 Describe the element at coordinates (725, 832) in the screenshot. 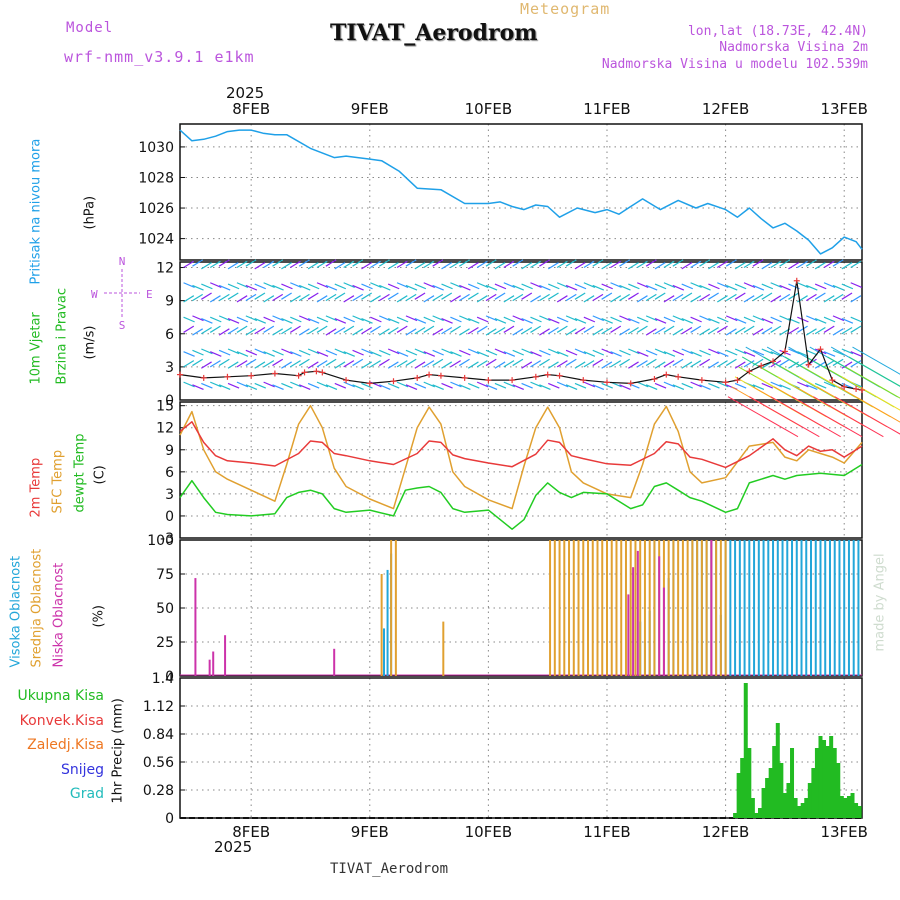

I see `x-date-label-bottom: 12FEB` at that location.